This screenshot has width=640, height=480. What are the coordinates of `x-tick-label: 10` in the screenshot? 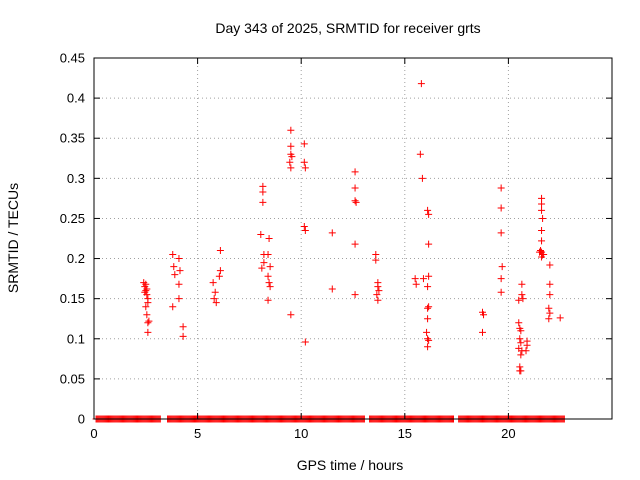 It's located at (301, 433).